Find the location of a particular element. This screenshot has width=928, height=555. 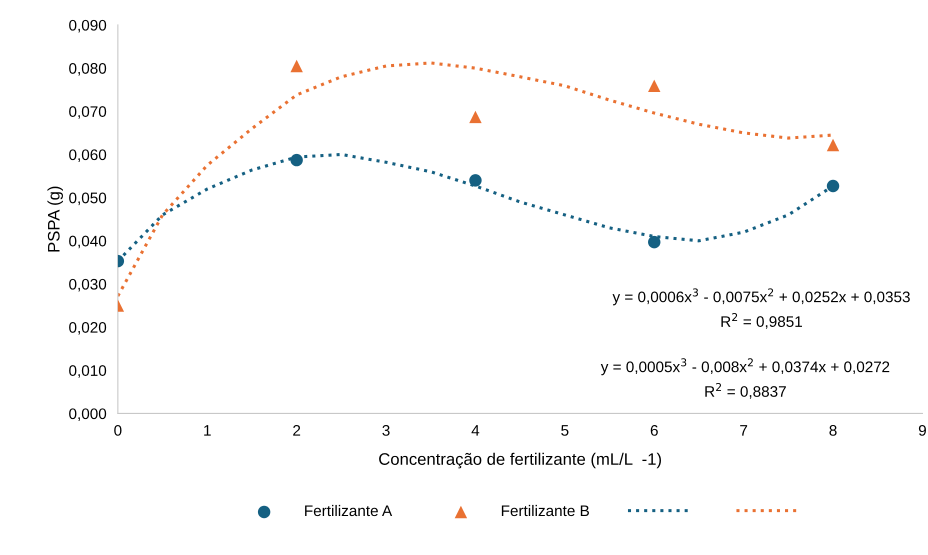

x-tick-label: 7 is located at coordinates (744, 430).